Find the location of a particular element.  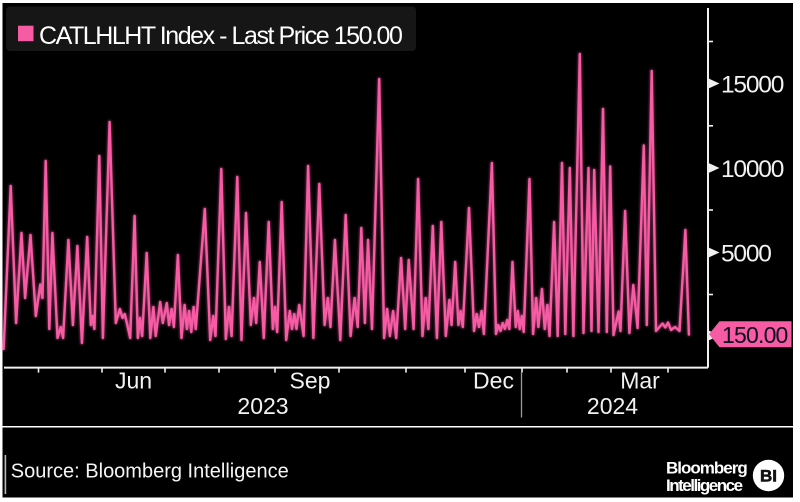

svg-text:CATLHLHT Index - Last Price 15: CATLHLHT Index - Last Price 150.00 is located at coordinates (220, 36).